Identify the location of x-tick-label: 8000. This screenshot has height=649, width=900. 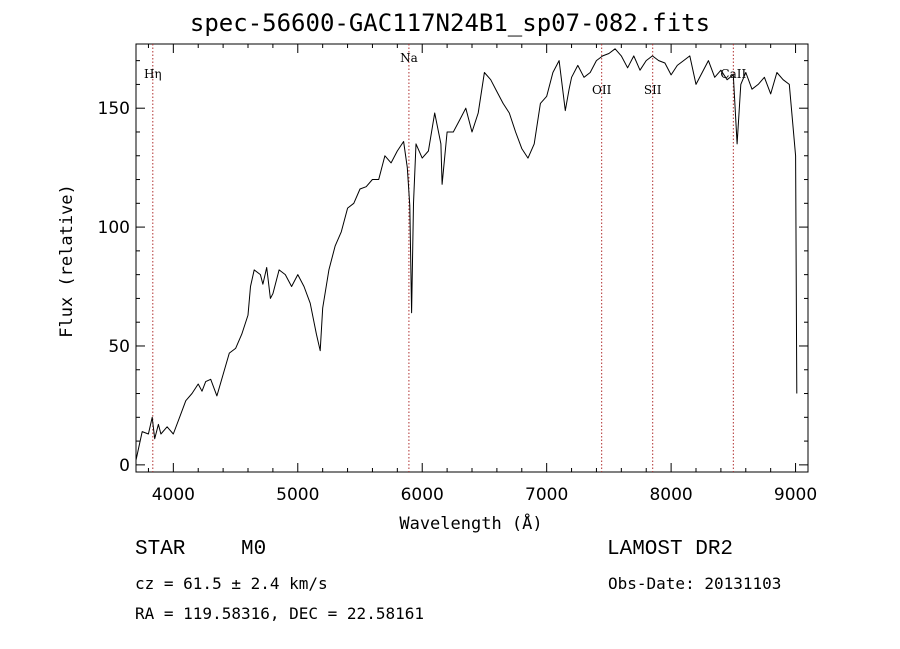
(670, 495).